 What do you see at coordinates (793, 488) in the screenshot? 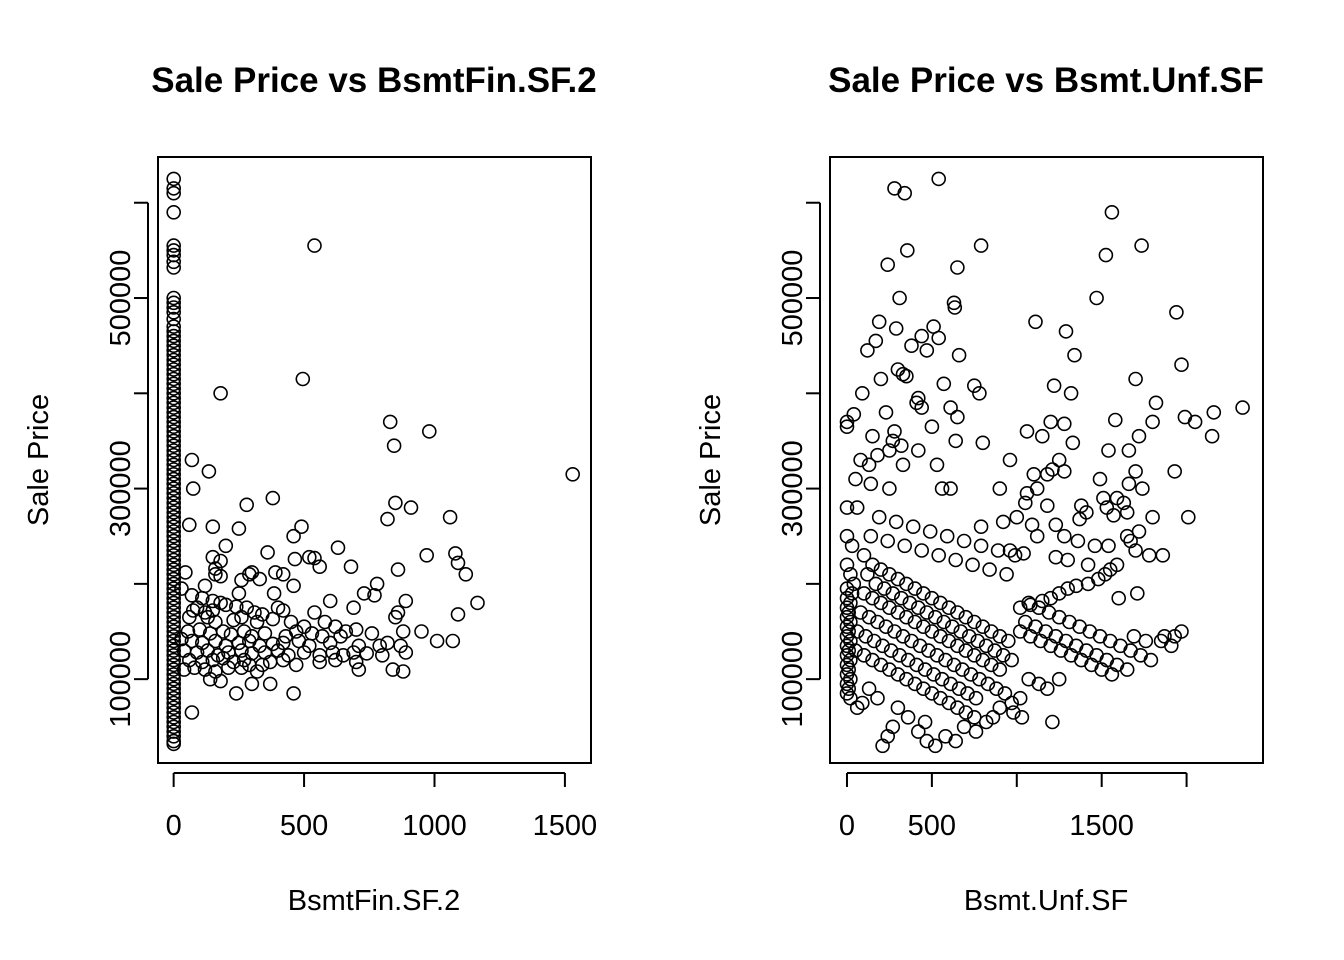
I see `y-tick-label: 300000` at bounding box center [793, 488].